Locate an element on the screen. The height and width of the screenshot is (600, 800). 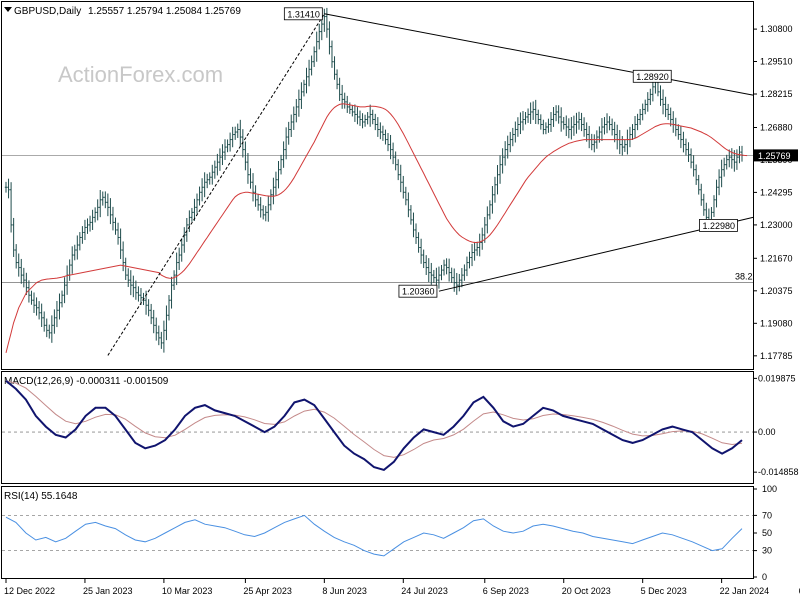
macd-signal-line is located at coordinates (374, 419).